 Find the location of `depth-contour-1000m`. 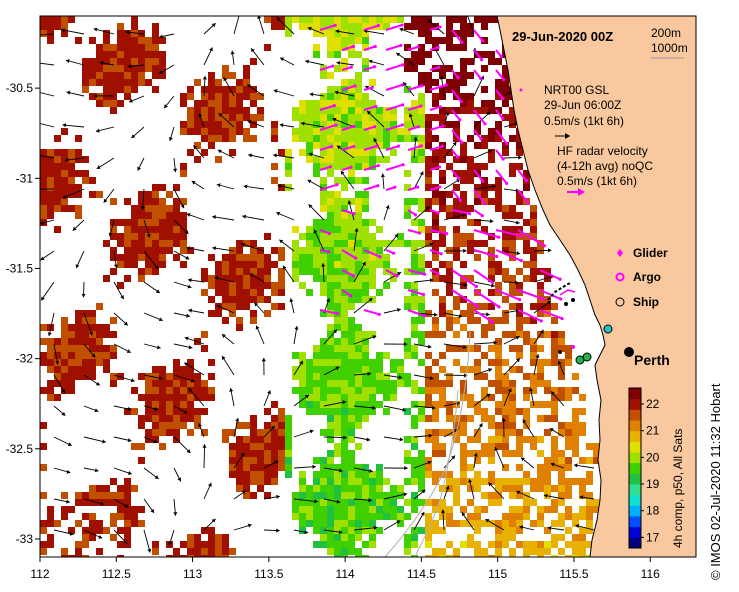

depth-contour-1000m is located at coordinates (427, 443).